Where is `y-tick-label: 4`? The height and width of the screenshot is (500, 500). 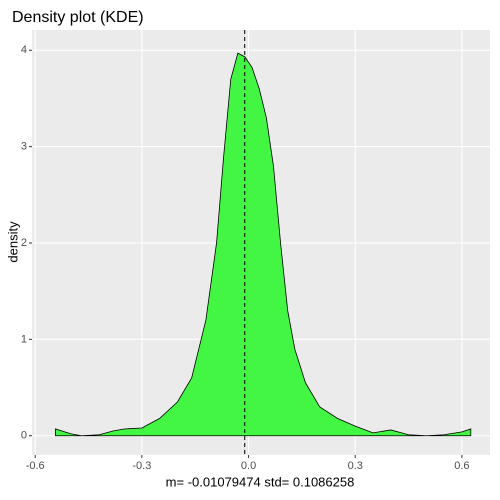 y-tick-label: 4 is located at coordinates (24, 50).